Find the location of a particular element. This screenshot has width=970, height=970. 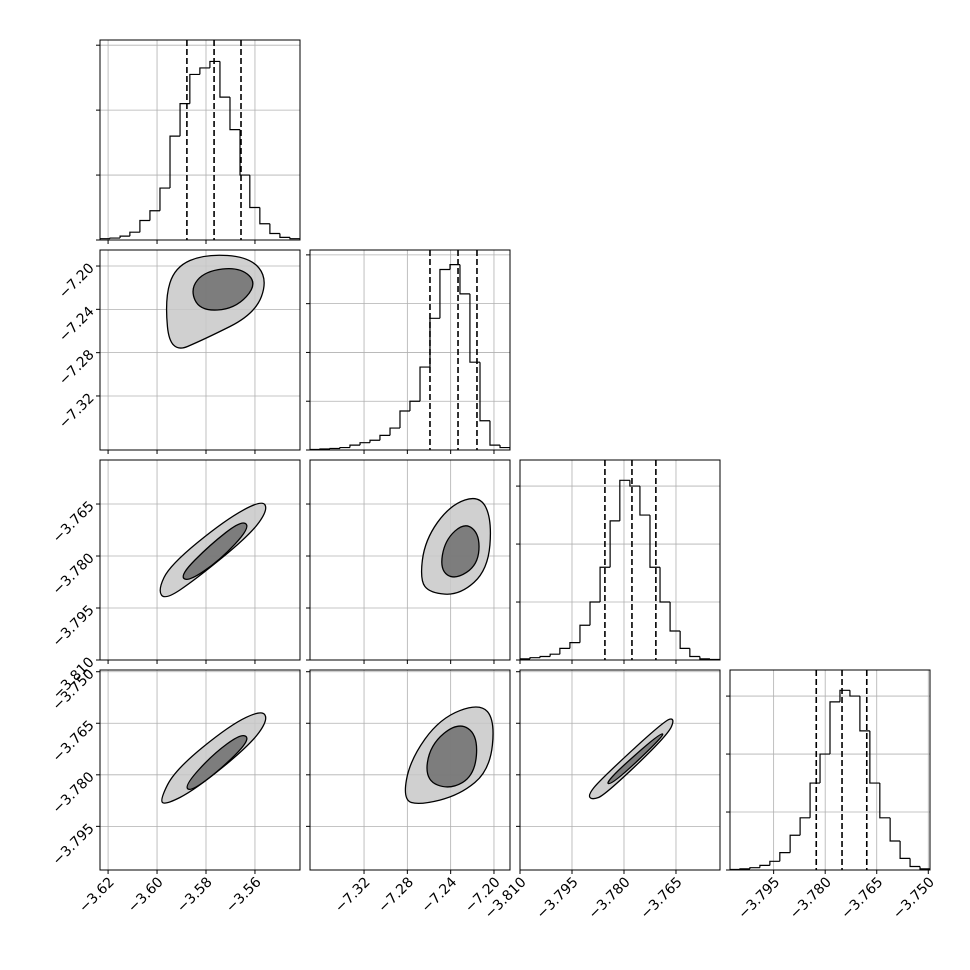

x-tick-label: −7.28 is located at coordinates (396, 895).